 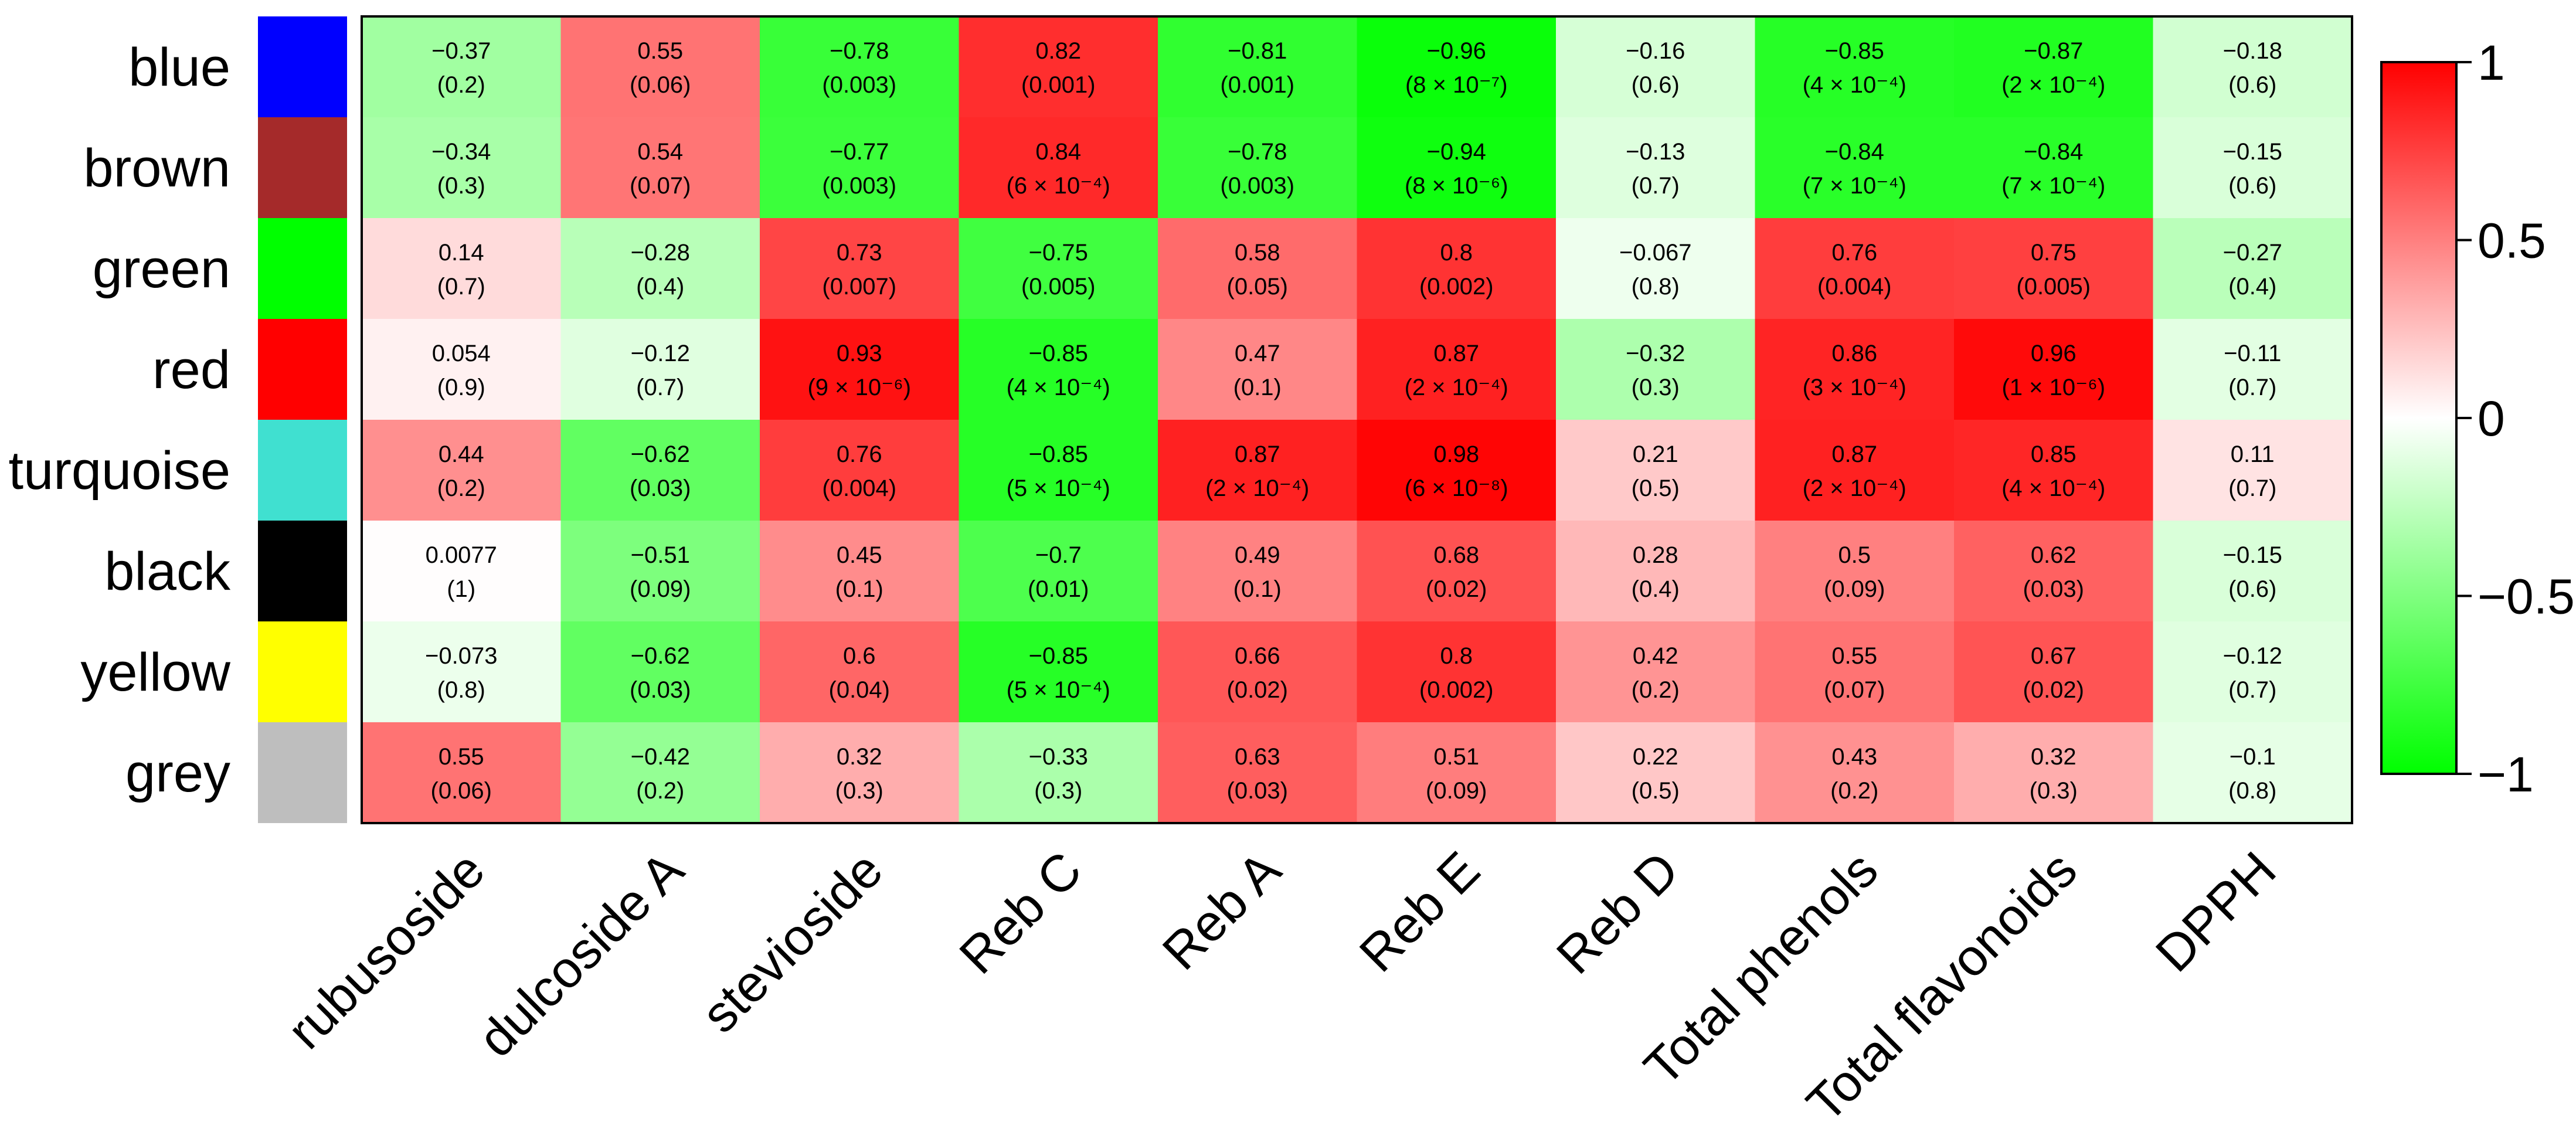 I want to click on cell-correlation-value: −0.96, so click(x=1456, y=51).